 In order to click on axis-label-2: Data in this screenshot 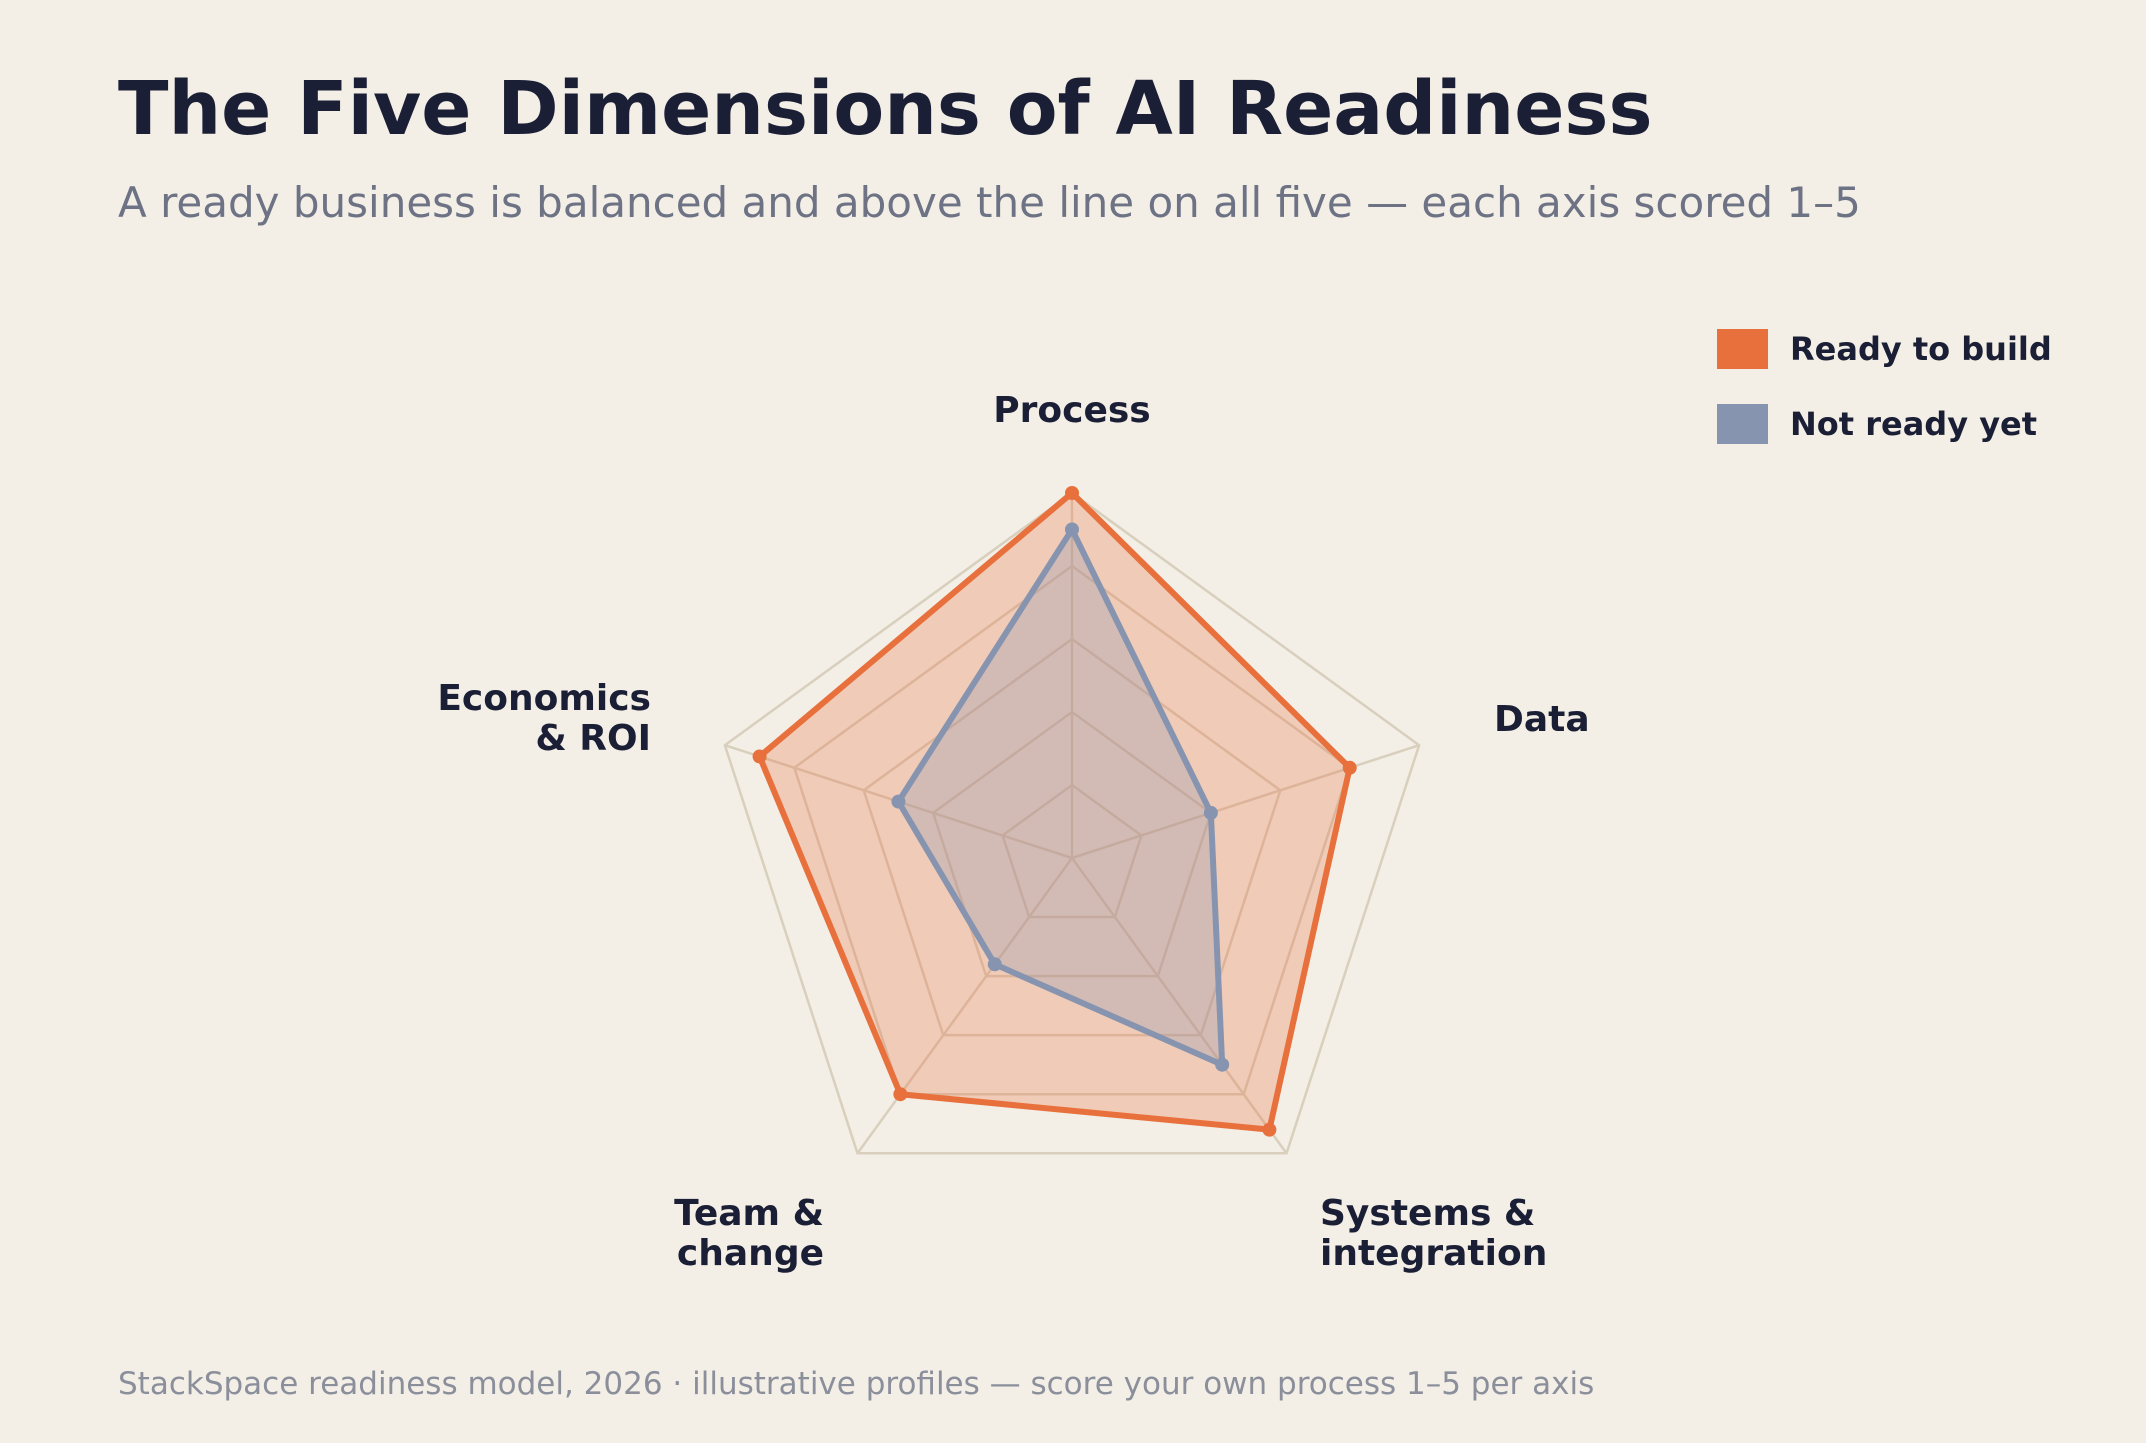, I will do `click(1542, 719)`.